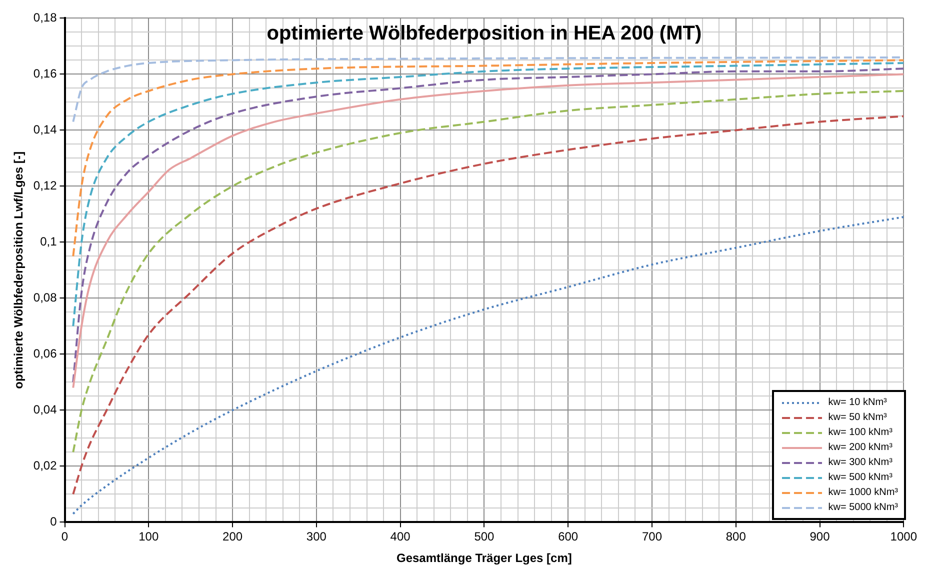  What do you see at coordinates (568, 537) in the screenshot?
I see `x-tick-label: 600` at bounding box center [568, 537].